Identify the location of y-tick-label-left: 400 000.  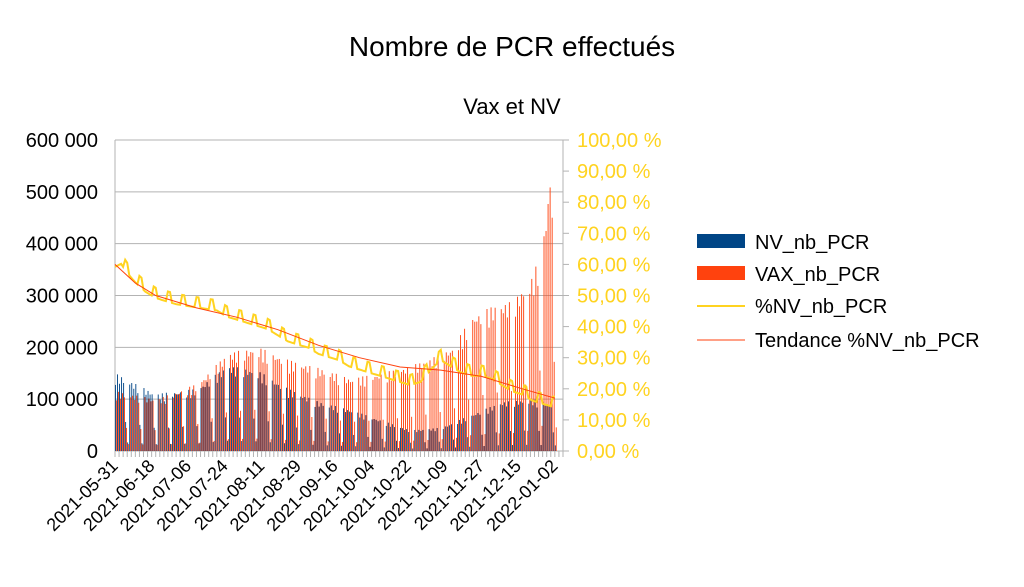
(62, 245).